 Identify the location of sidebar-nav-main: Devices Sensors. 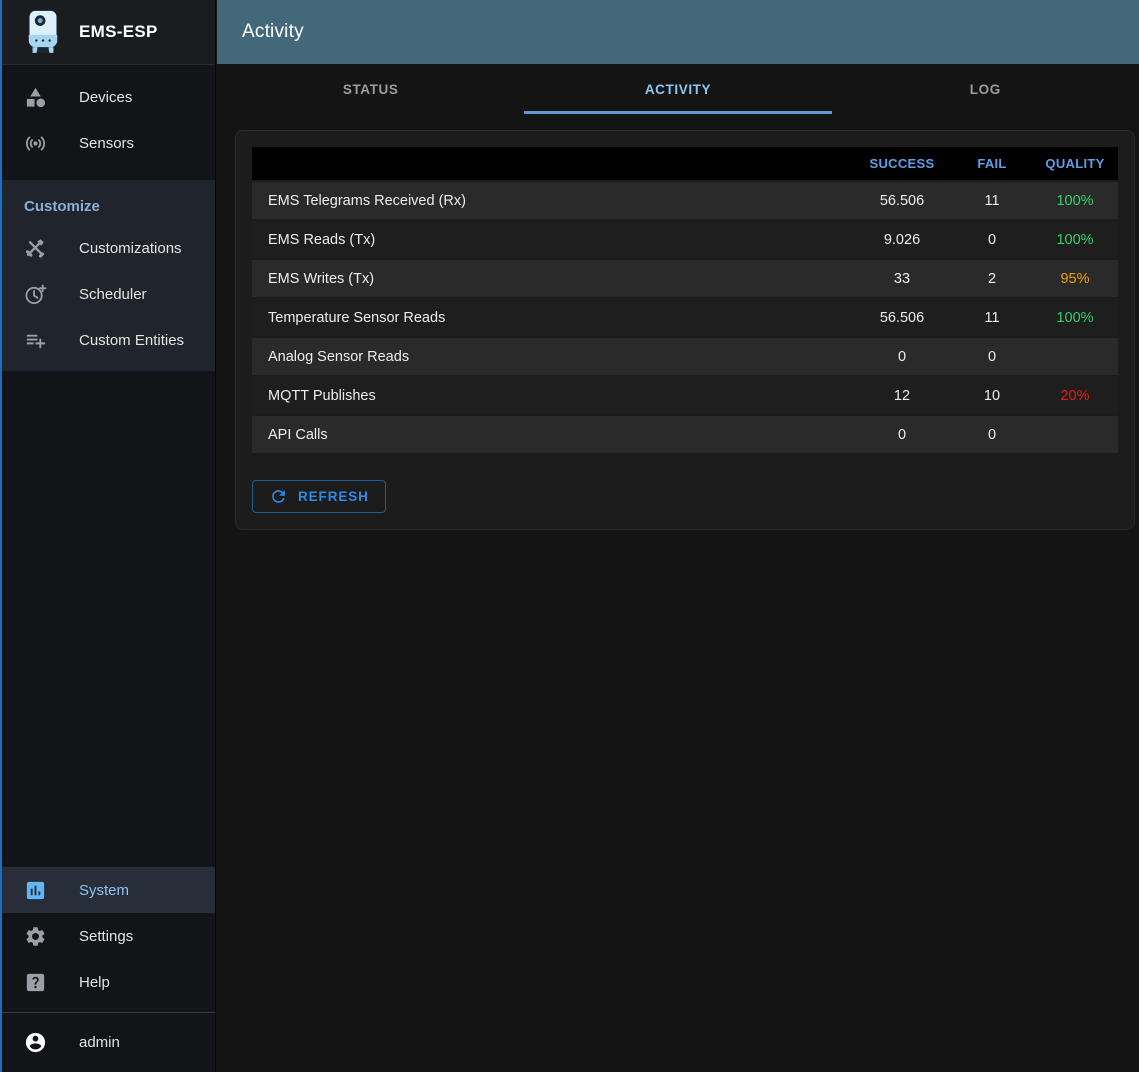
(107, 120).